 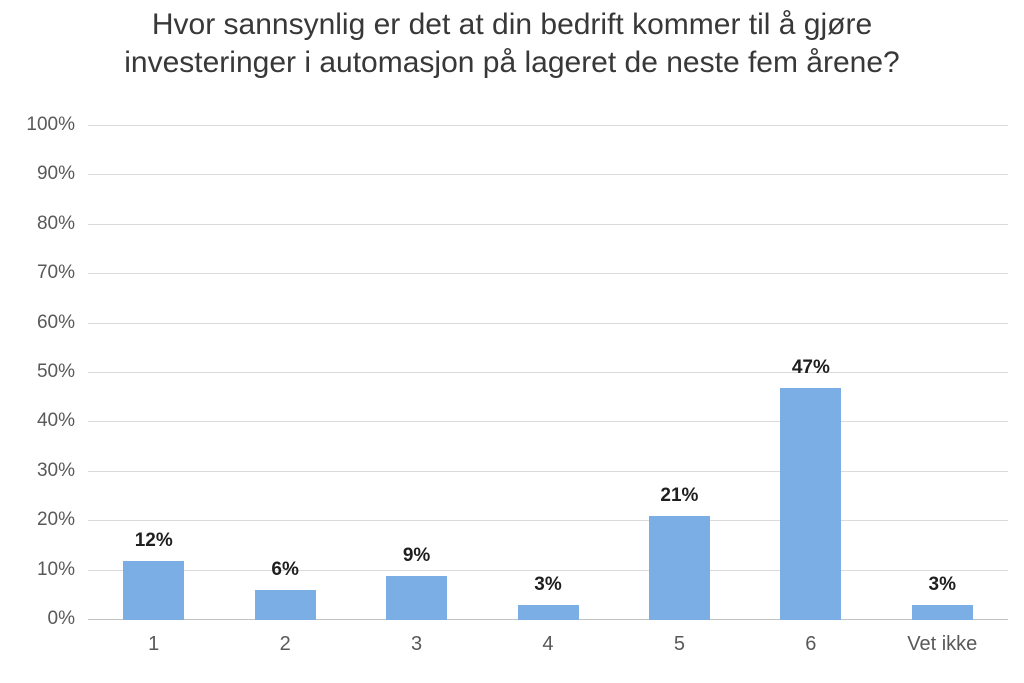 What do you see at coordinates (810, 367) in the screenshot?
I see `bar-value-label: 47%` at bounding box center [810, 367].